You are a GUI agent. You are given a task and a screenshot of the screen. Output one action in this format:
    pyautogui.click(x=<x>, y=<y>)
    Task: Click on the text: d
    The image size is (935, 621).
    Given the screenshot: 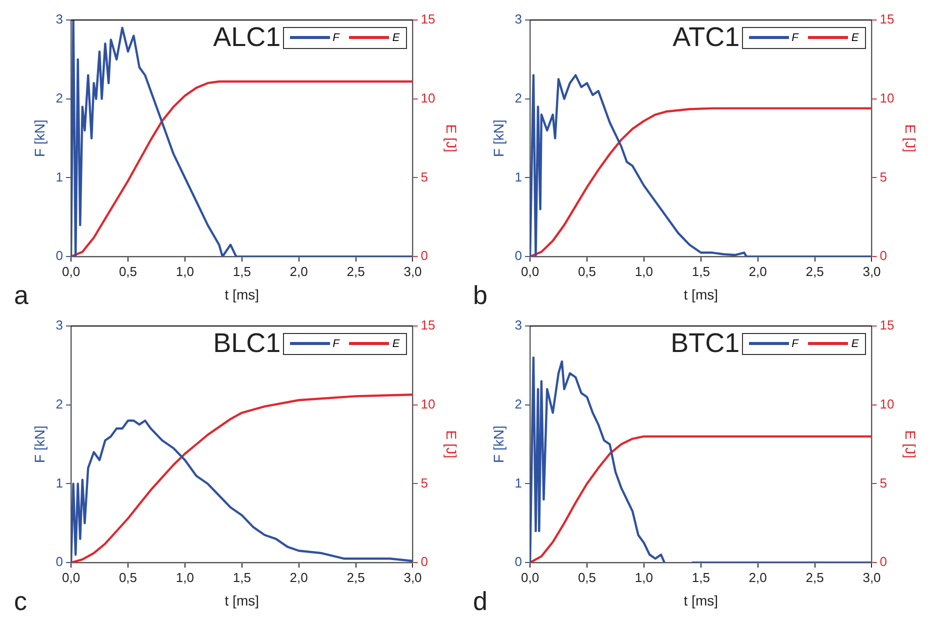 What is the action you would take?
    pyautogui.click(x=480, y=601)
    